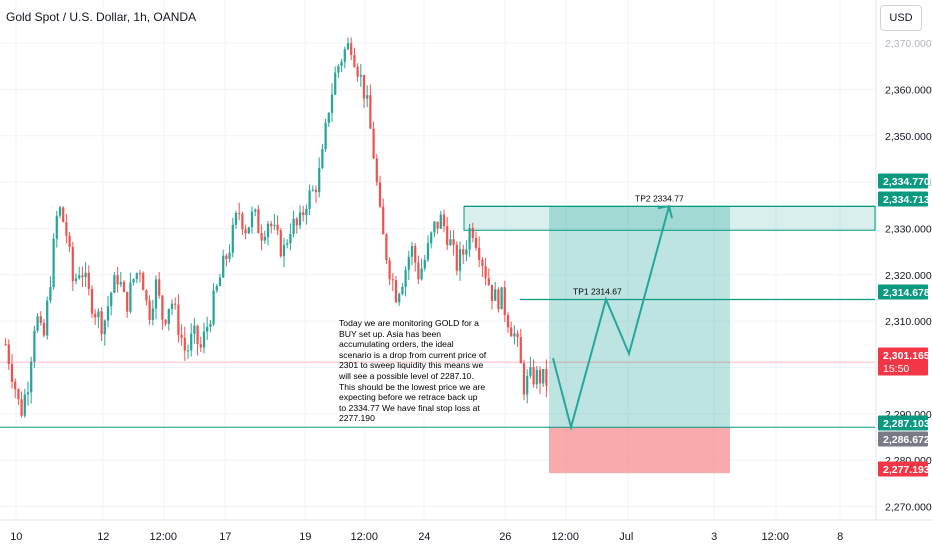 This screenshot has width=932, height=550. Describe the element at coordinates (225, 537) in the screenshot. I see `time-tick: 17` at that location.